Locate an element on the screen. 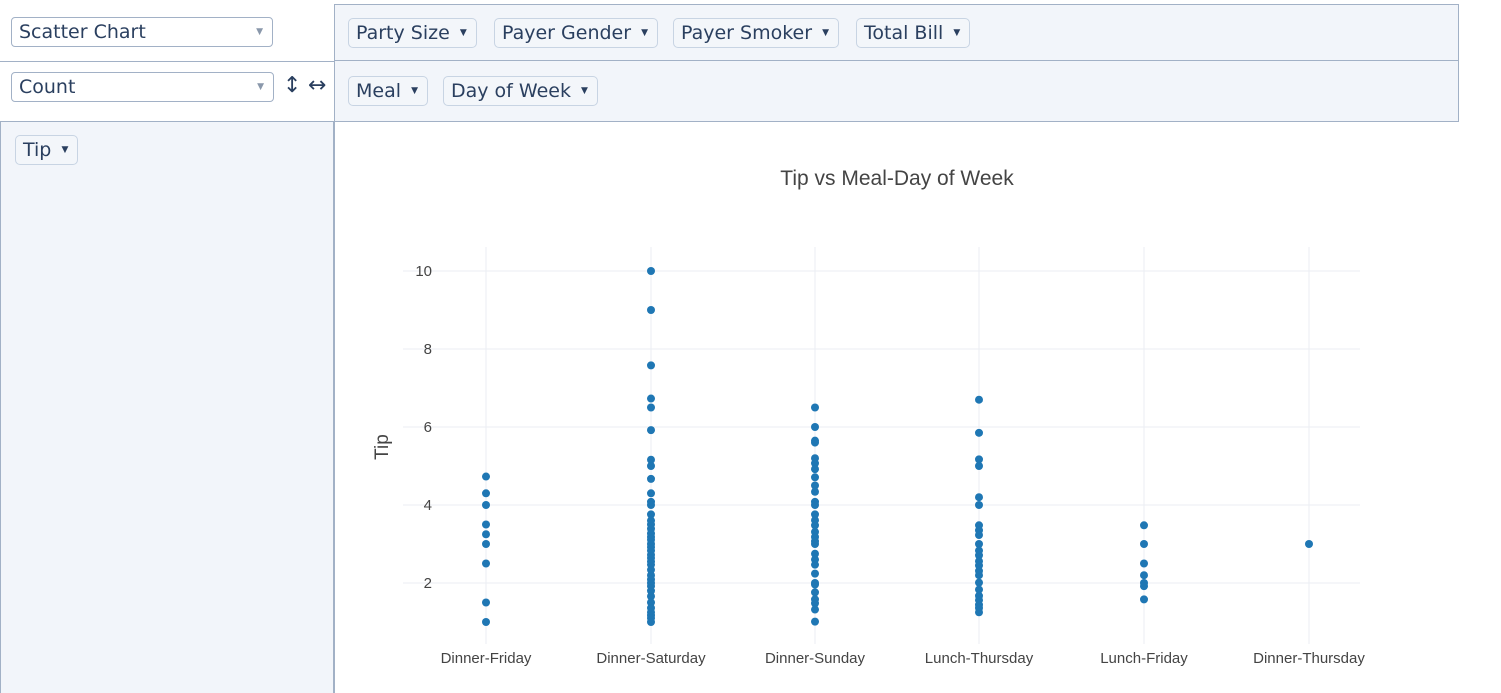 This screenshot has width=1501, height=693. renderer-select: Scatter Chart ▼ is located at coordinates (142, 32).